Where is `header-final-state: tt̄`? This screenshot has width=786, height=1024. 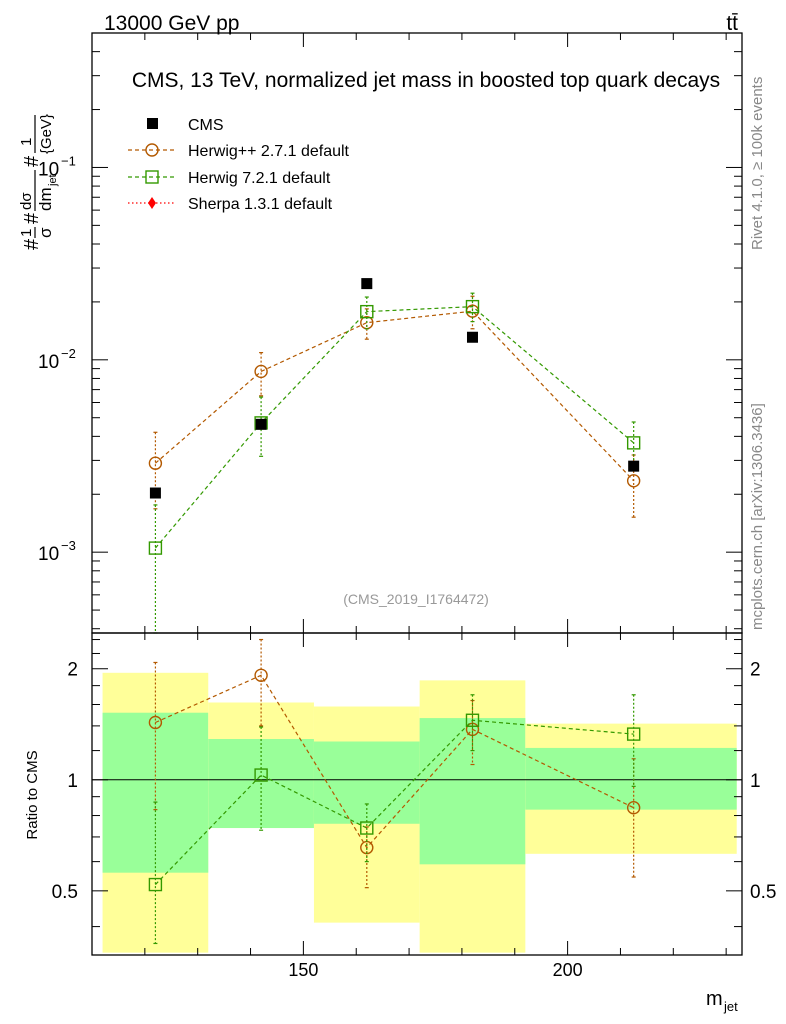
header-final-state: tt̄ is located at coordinates (732, 23).